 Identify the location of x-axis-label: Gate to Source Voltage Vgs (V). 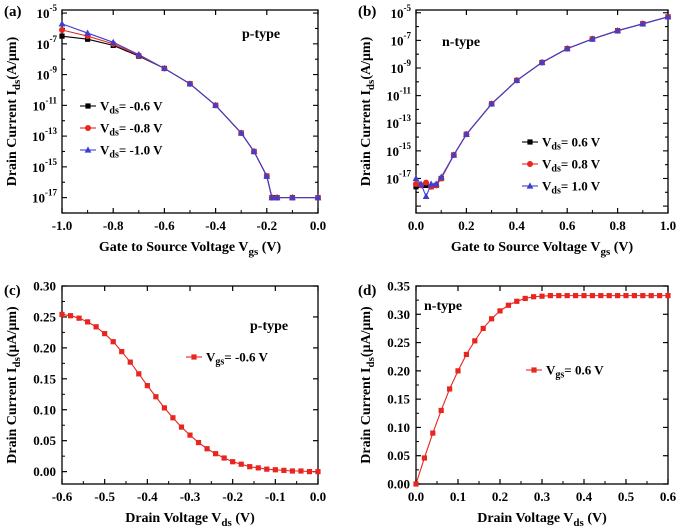
(542, 249).